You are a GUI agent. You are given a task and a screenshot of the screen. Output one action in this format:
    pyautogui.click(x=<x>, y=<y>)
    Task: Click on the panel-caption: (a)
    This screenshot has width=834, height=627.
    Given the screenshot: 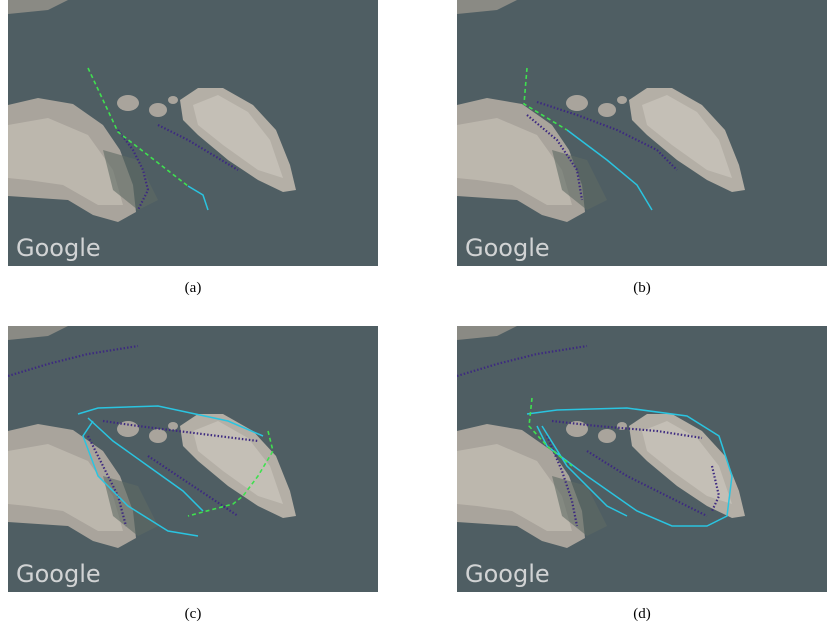 What is the action you would take?
    pyautogui.click(x=193, y=288)
    